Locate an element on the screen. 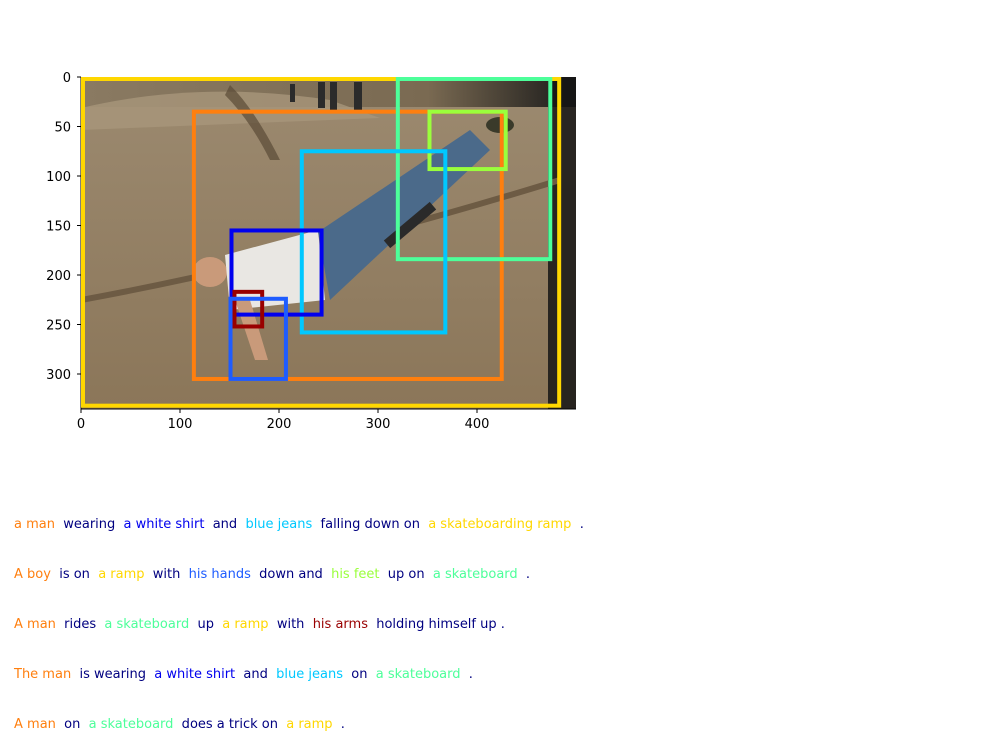 Image resolution: width=1000 pixels, height=733 pixels. bounding-box-his-hands: his hands is located at coordinates (258, 338).